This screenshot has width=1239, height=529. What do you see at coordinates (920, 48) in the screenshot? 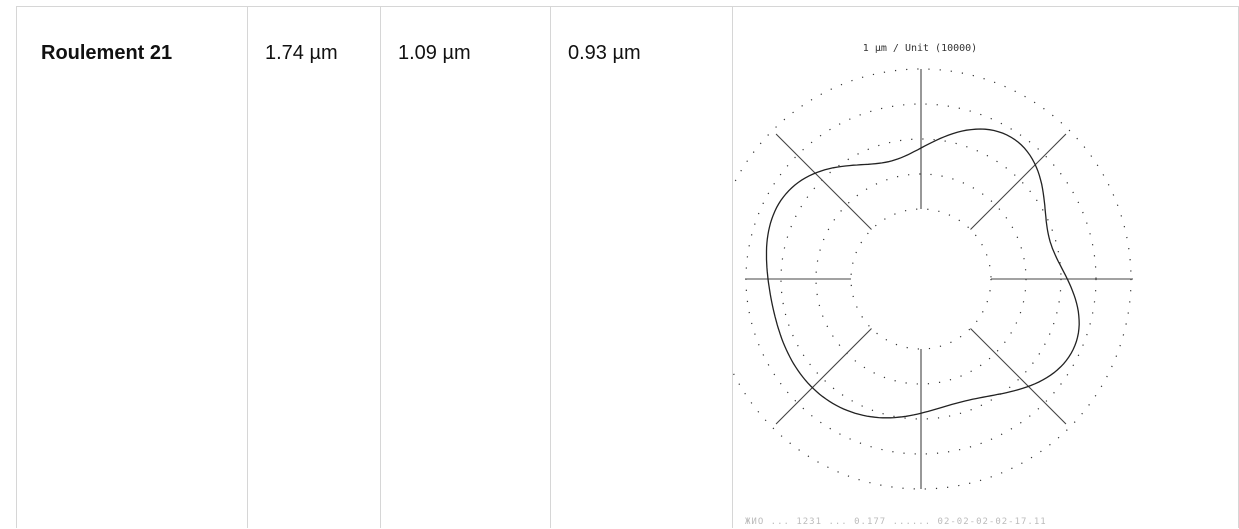
I see `plot-scale-label: 1 µm / Unit (10000)` at bounding box center [920, 48].